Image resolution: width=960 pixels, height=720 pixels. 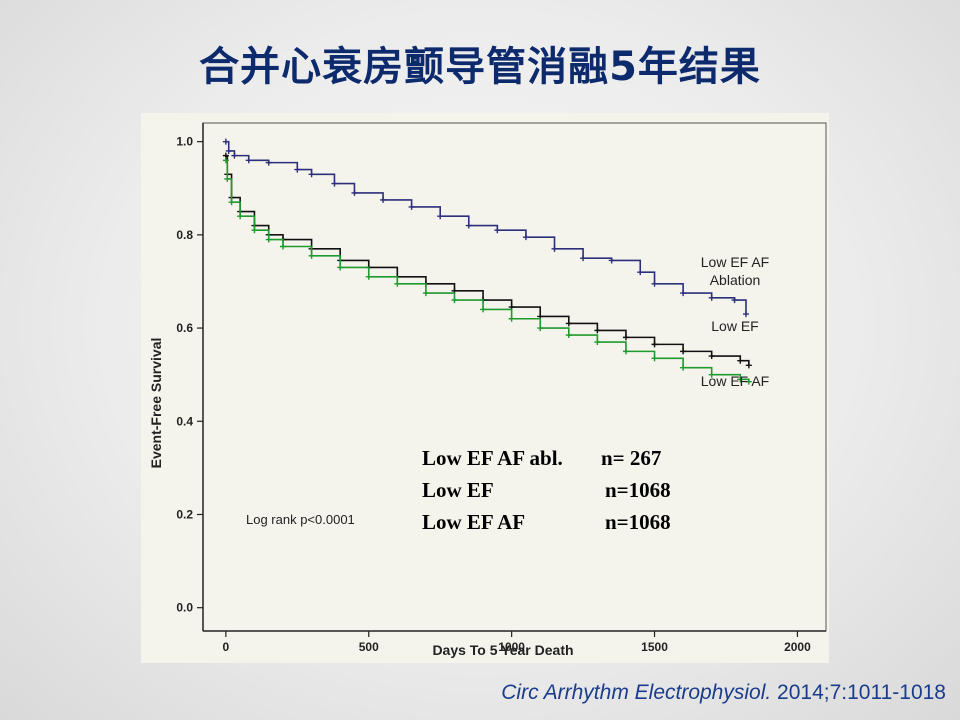 I want to click on labels-layer: Low EF AF Ablation Low EF Low EF AF, so click(x=735, y=321).